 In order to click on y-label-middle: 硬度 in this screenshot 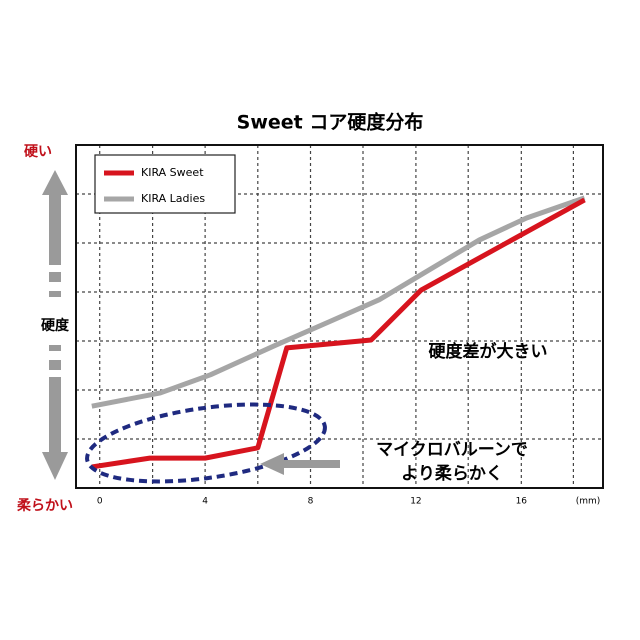, I will do `click(55, 325)`.